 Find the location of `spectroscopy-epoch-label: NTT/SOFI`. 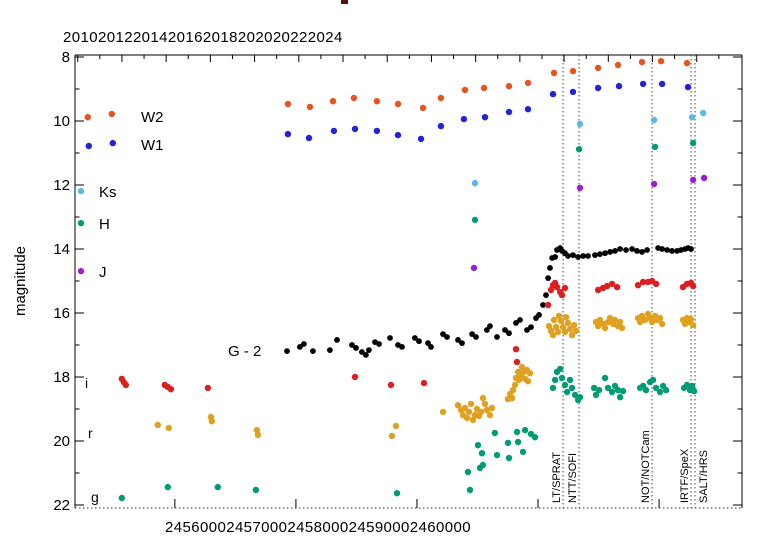

spectroscopy-epoch-label: NTT/SOFI is located at coordinates (573, 478).